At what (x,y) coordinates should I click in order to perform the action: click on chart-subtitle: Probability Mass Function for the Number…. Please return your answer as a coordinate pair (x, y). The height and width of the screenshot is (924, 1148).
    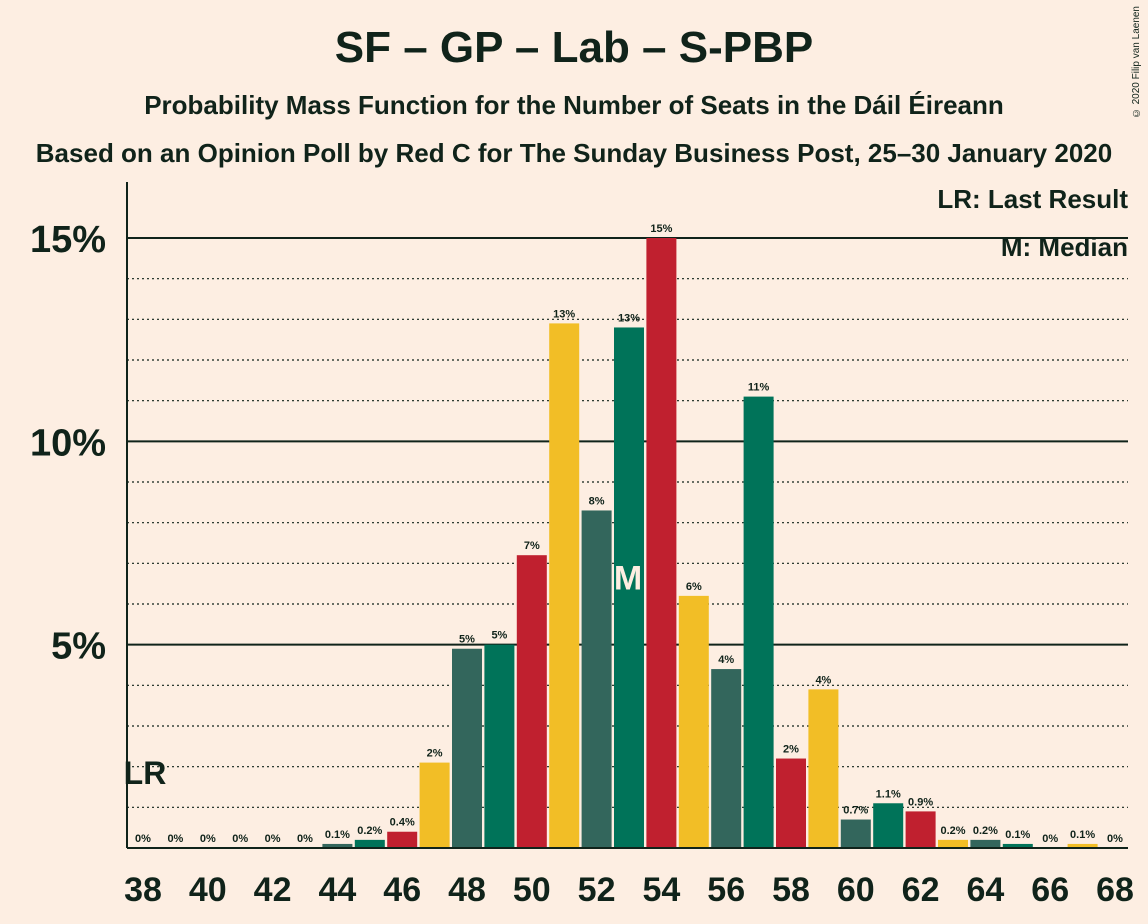
    Looking at the image, I should click on (574, 105).